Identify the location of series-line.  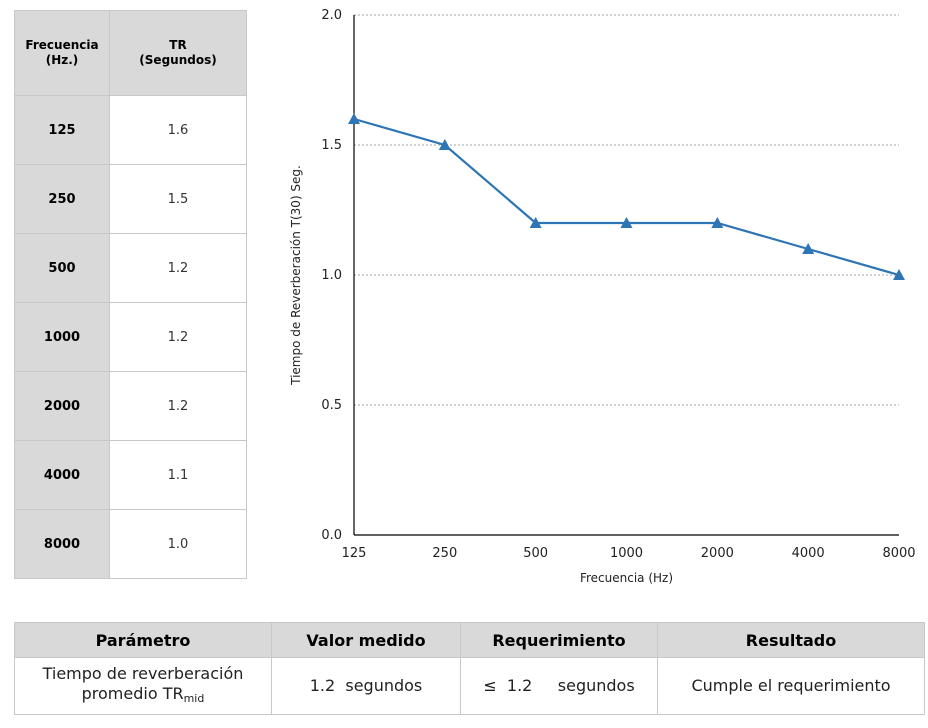
(626, 197).